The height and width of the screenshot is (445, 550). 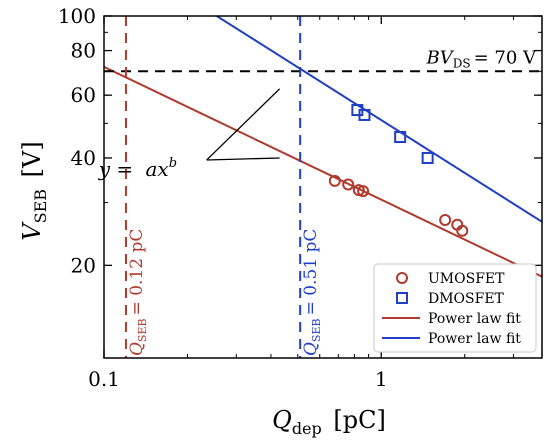 What do you see at coordinates (312, 292) in the screenshot?
I see `q-seb-label-2: QSEB= 0.51 pC` at bounding box center [312, 292].